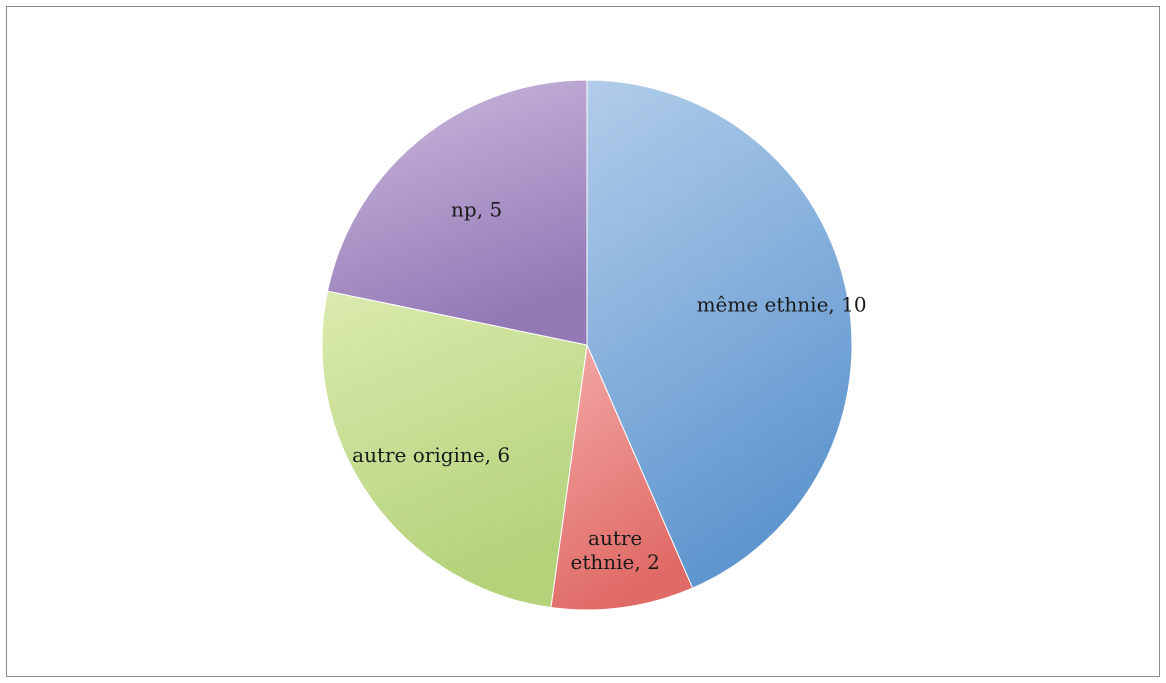 This screenshot has height=683, width=1166. Describe the element at coordinates (614, 562) in the screenshot. I see `pie-slice-label-line: ethnie, 2` at that location.